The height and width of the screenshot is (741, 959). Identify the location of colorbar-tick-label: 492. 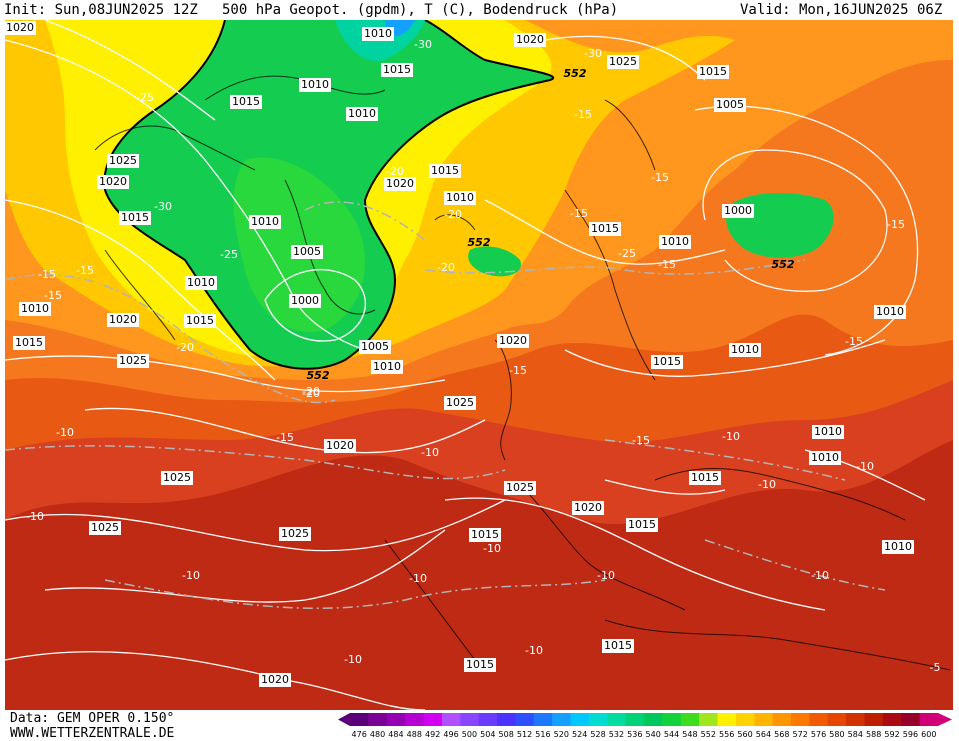
(432, 734).